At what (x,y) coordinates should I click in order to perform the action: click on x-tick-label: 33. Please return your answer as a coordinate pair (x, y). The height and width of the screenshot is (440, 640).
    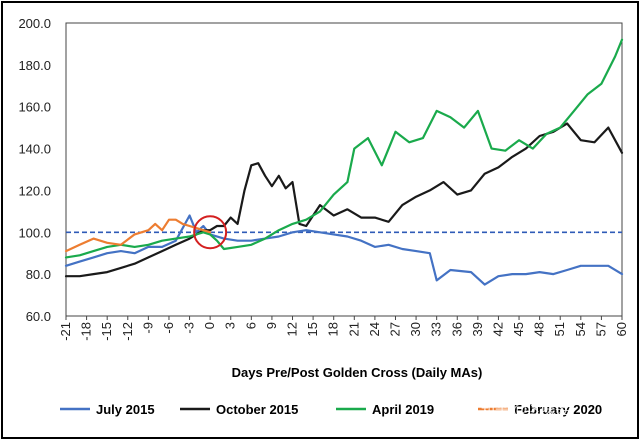
    Looking at the image, I should click on (436, 329).